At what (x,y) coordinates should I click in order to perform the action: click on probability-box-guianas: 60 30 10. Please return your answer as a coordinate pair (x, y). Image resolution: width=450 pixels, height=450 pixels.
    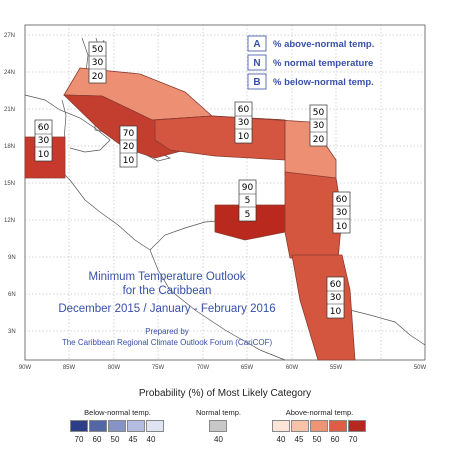
    Looking at the image, I should click on (335, 297).